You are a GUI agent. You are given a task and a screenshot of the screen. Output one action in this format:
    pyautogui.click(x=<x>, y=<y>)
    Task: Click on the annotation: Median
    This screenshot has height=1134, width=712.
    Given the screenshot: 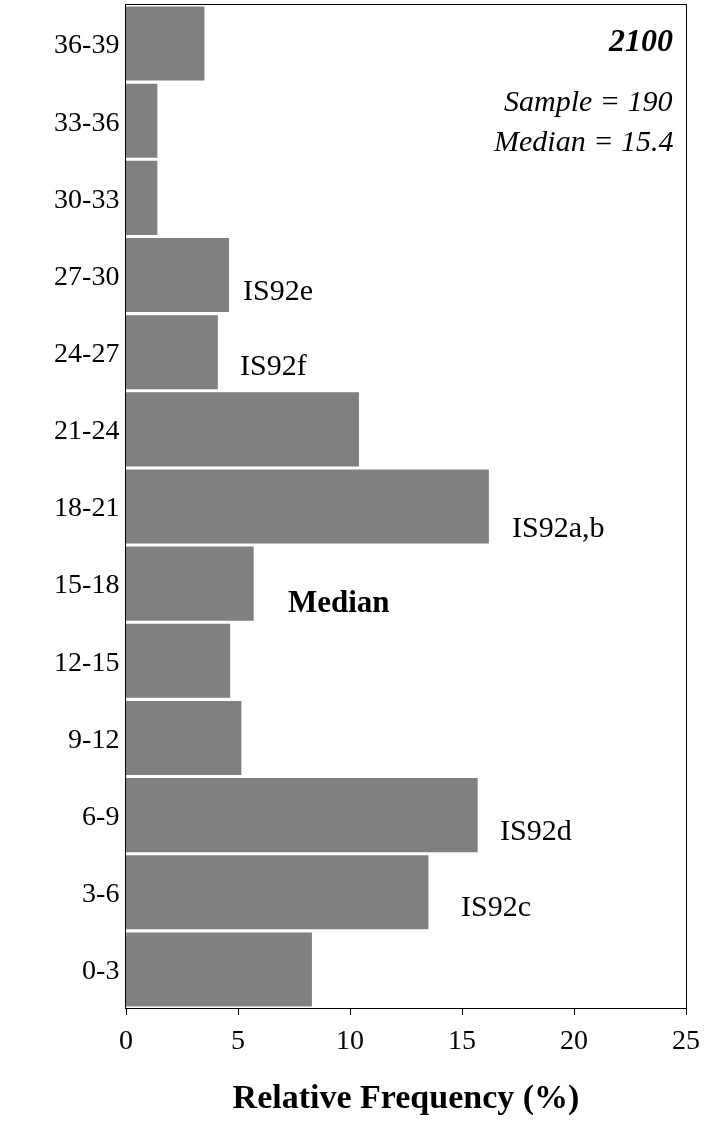 What is the action you would take?
    pyautogui.click(x=339, y=601)
    